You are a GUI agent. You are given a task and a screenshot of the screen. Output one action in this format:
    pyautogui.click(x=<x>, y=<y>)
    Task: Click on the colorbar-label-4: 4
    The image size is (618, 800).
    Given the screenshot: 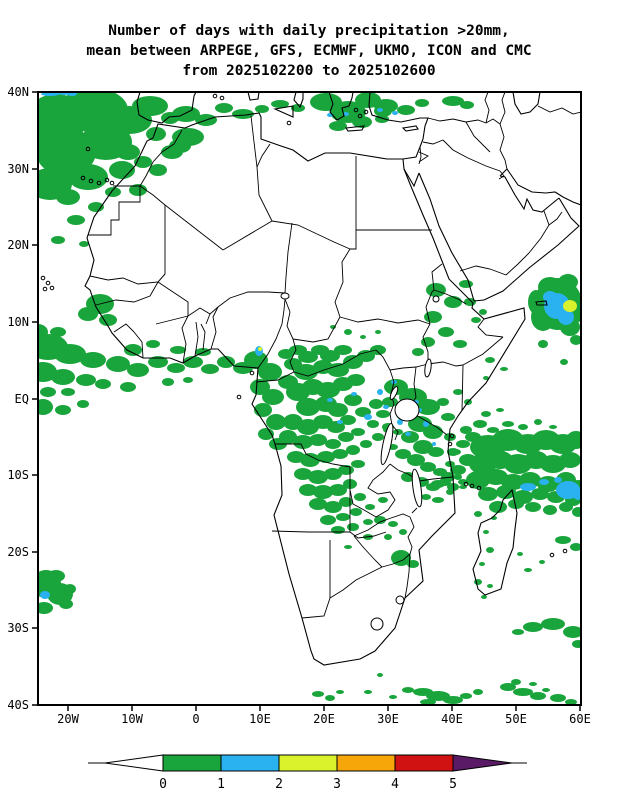 What is the action you would take?
    pyautogui.click(x=395, y=784)
    